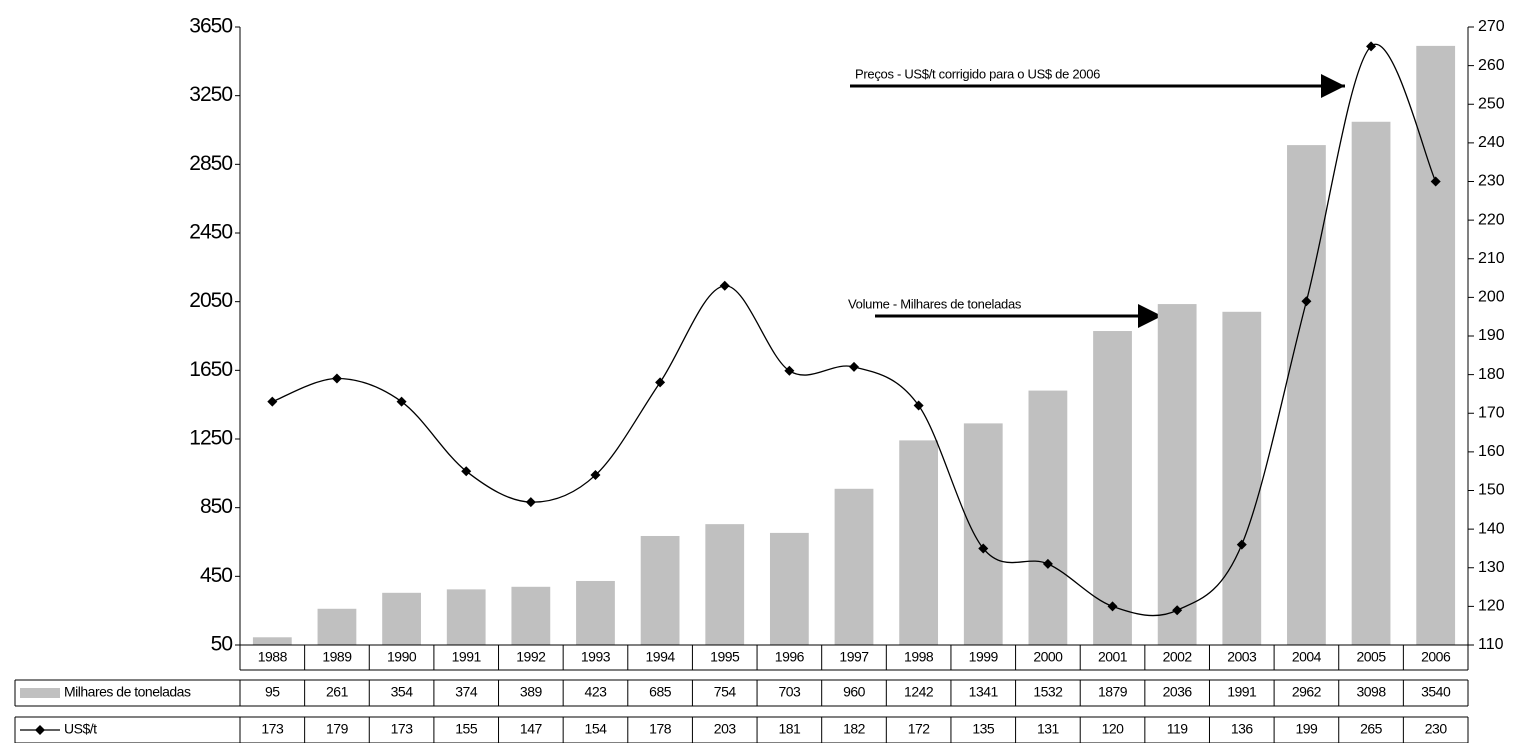  What do you see at coordinates (402, 692) in the screenshot?
I see `table-value: 354` at bounding box center [402, 692].